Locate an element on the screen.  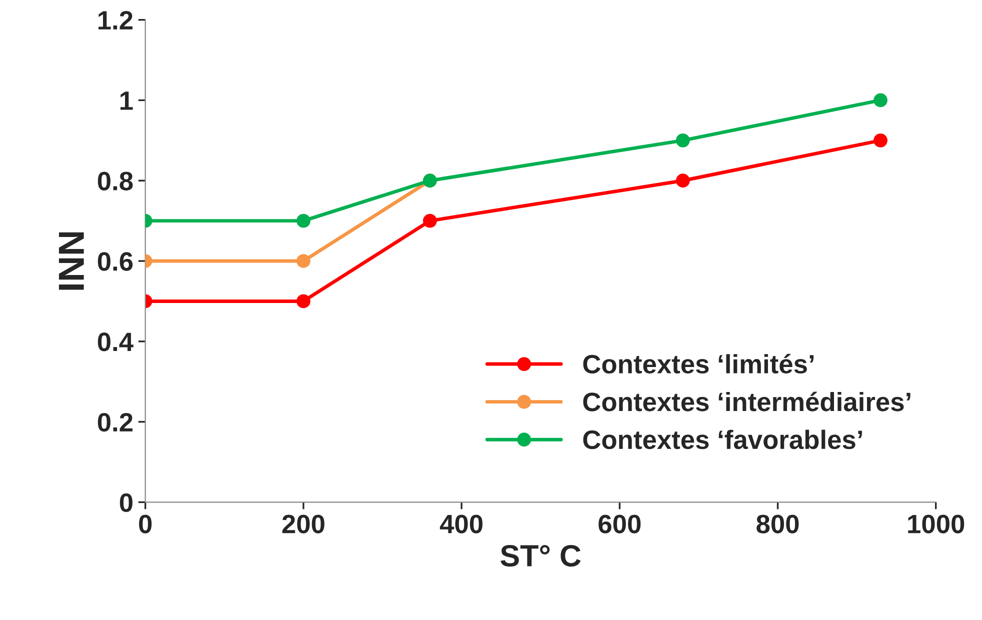
y-axis-title: INN is located at coordinates (71, 261).